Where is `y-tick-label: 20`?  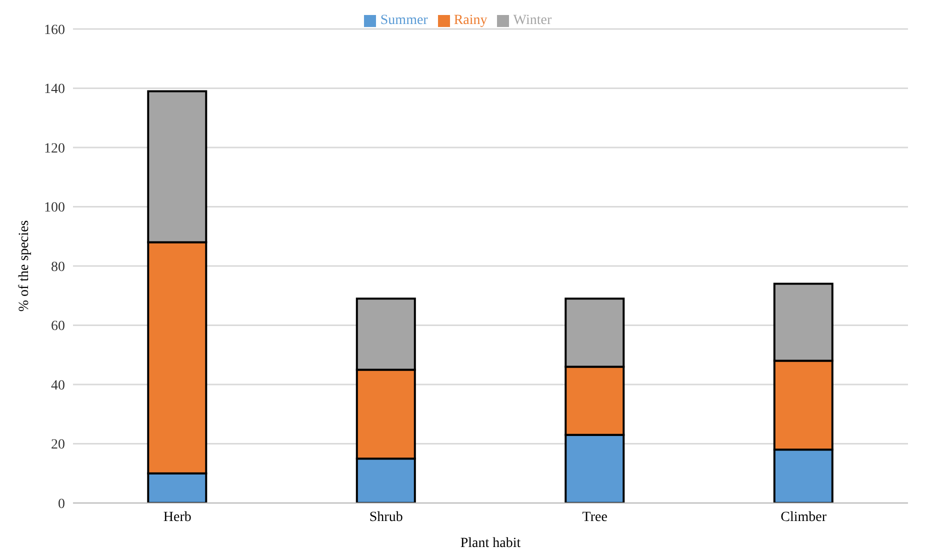 y-tick-label: 20 is located at coordinates (58, 445).